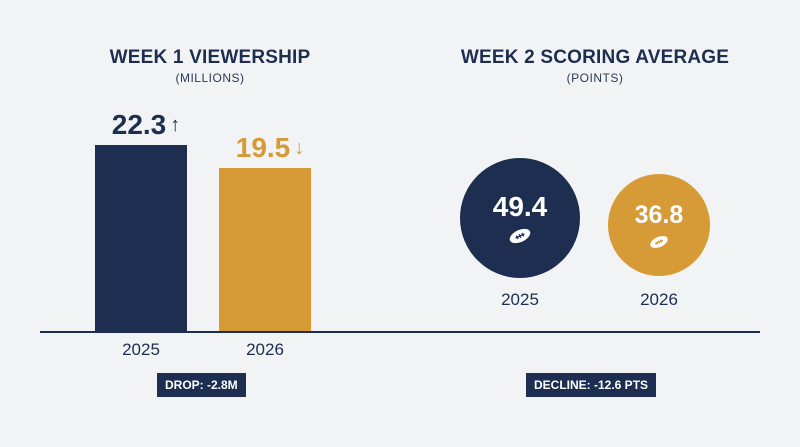  I want to click on bar-category-label-2025: 2025, so click(141, 349).